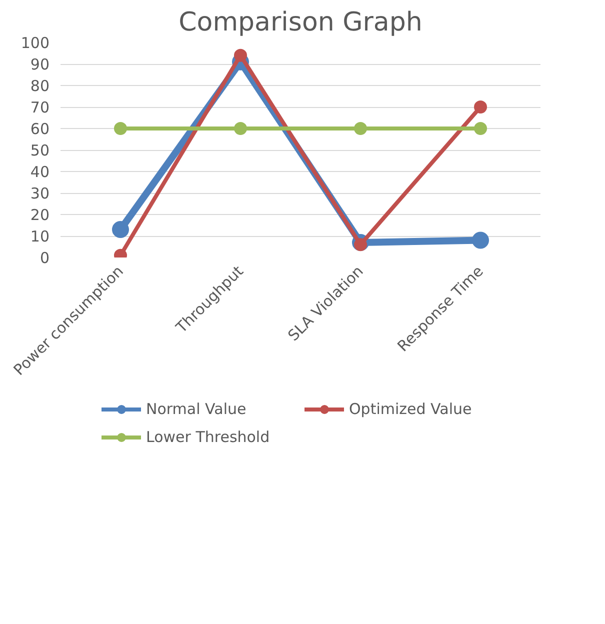 This screenshot has height=624, width=605. I want to click on y-tick-label: 10, so click(40, 237).